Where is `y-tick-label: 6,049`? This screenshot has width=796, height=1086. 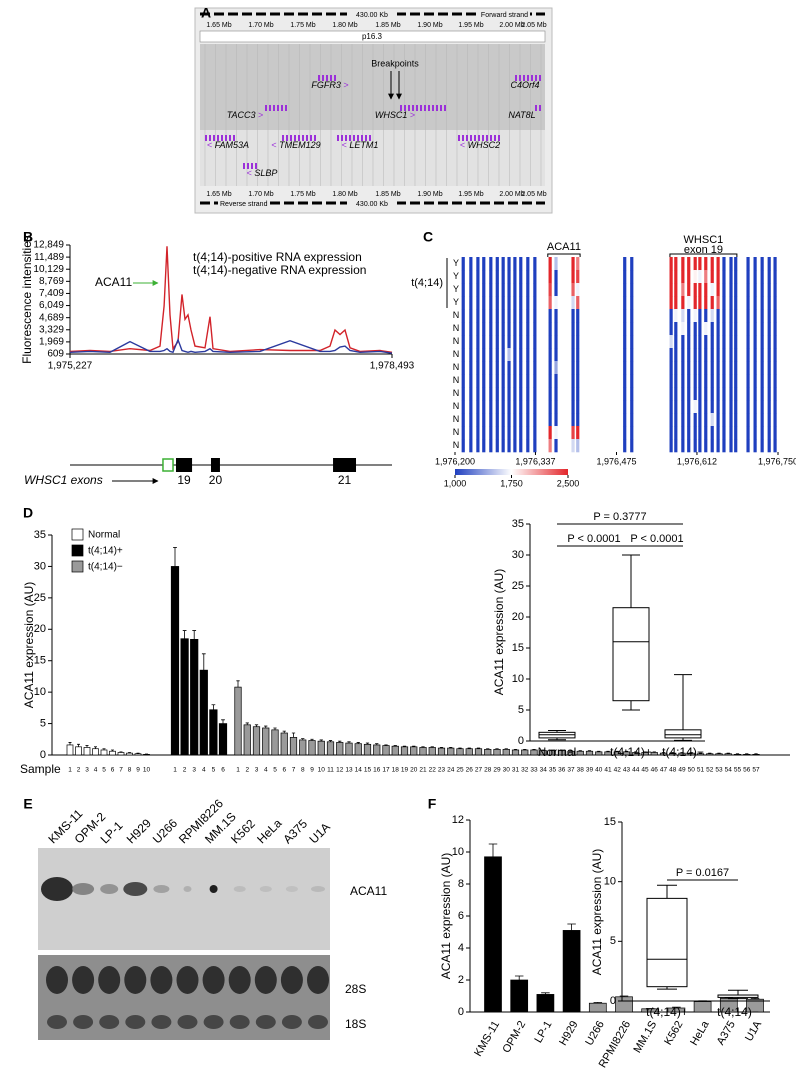
y-tick-label: 6,049 is located at coordinates (51, 305).